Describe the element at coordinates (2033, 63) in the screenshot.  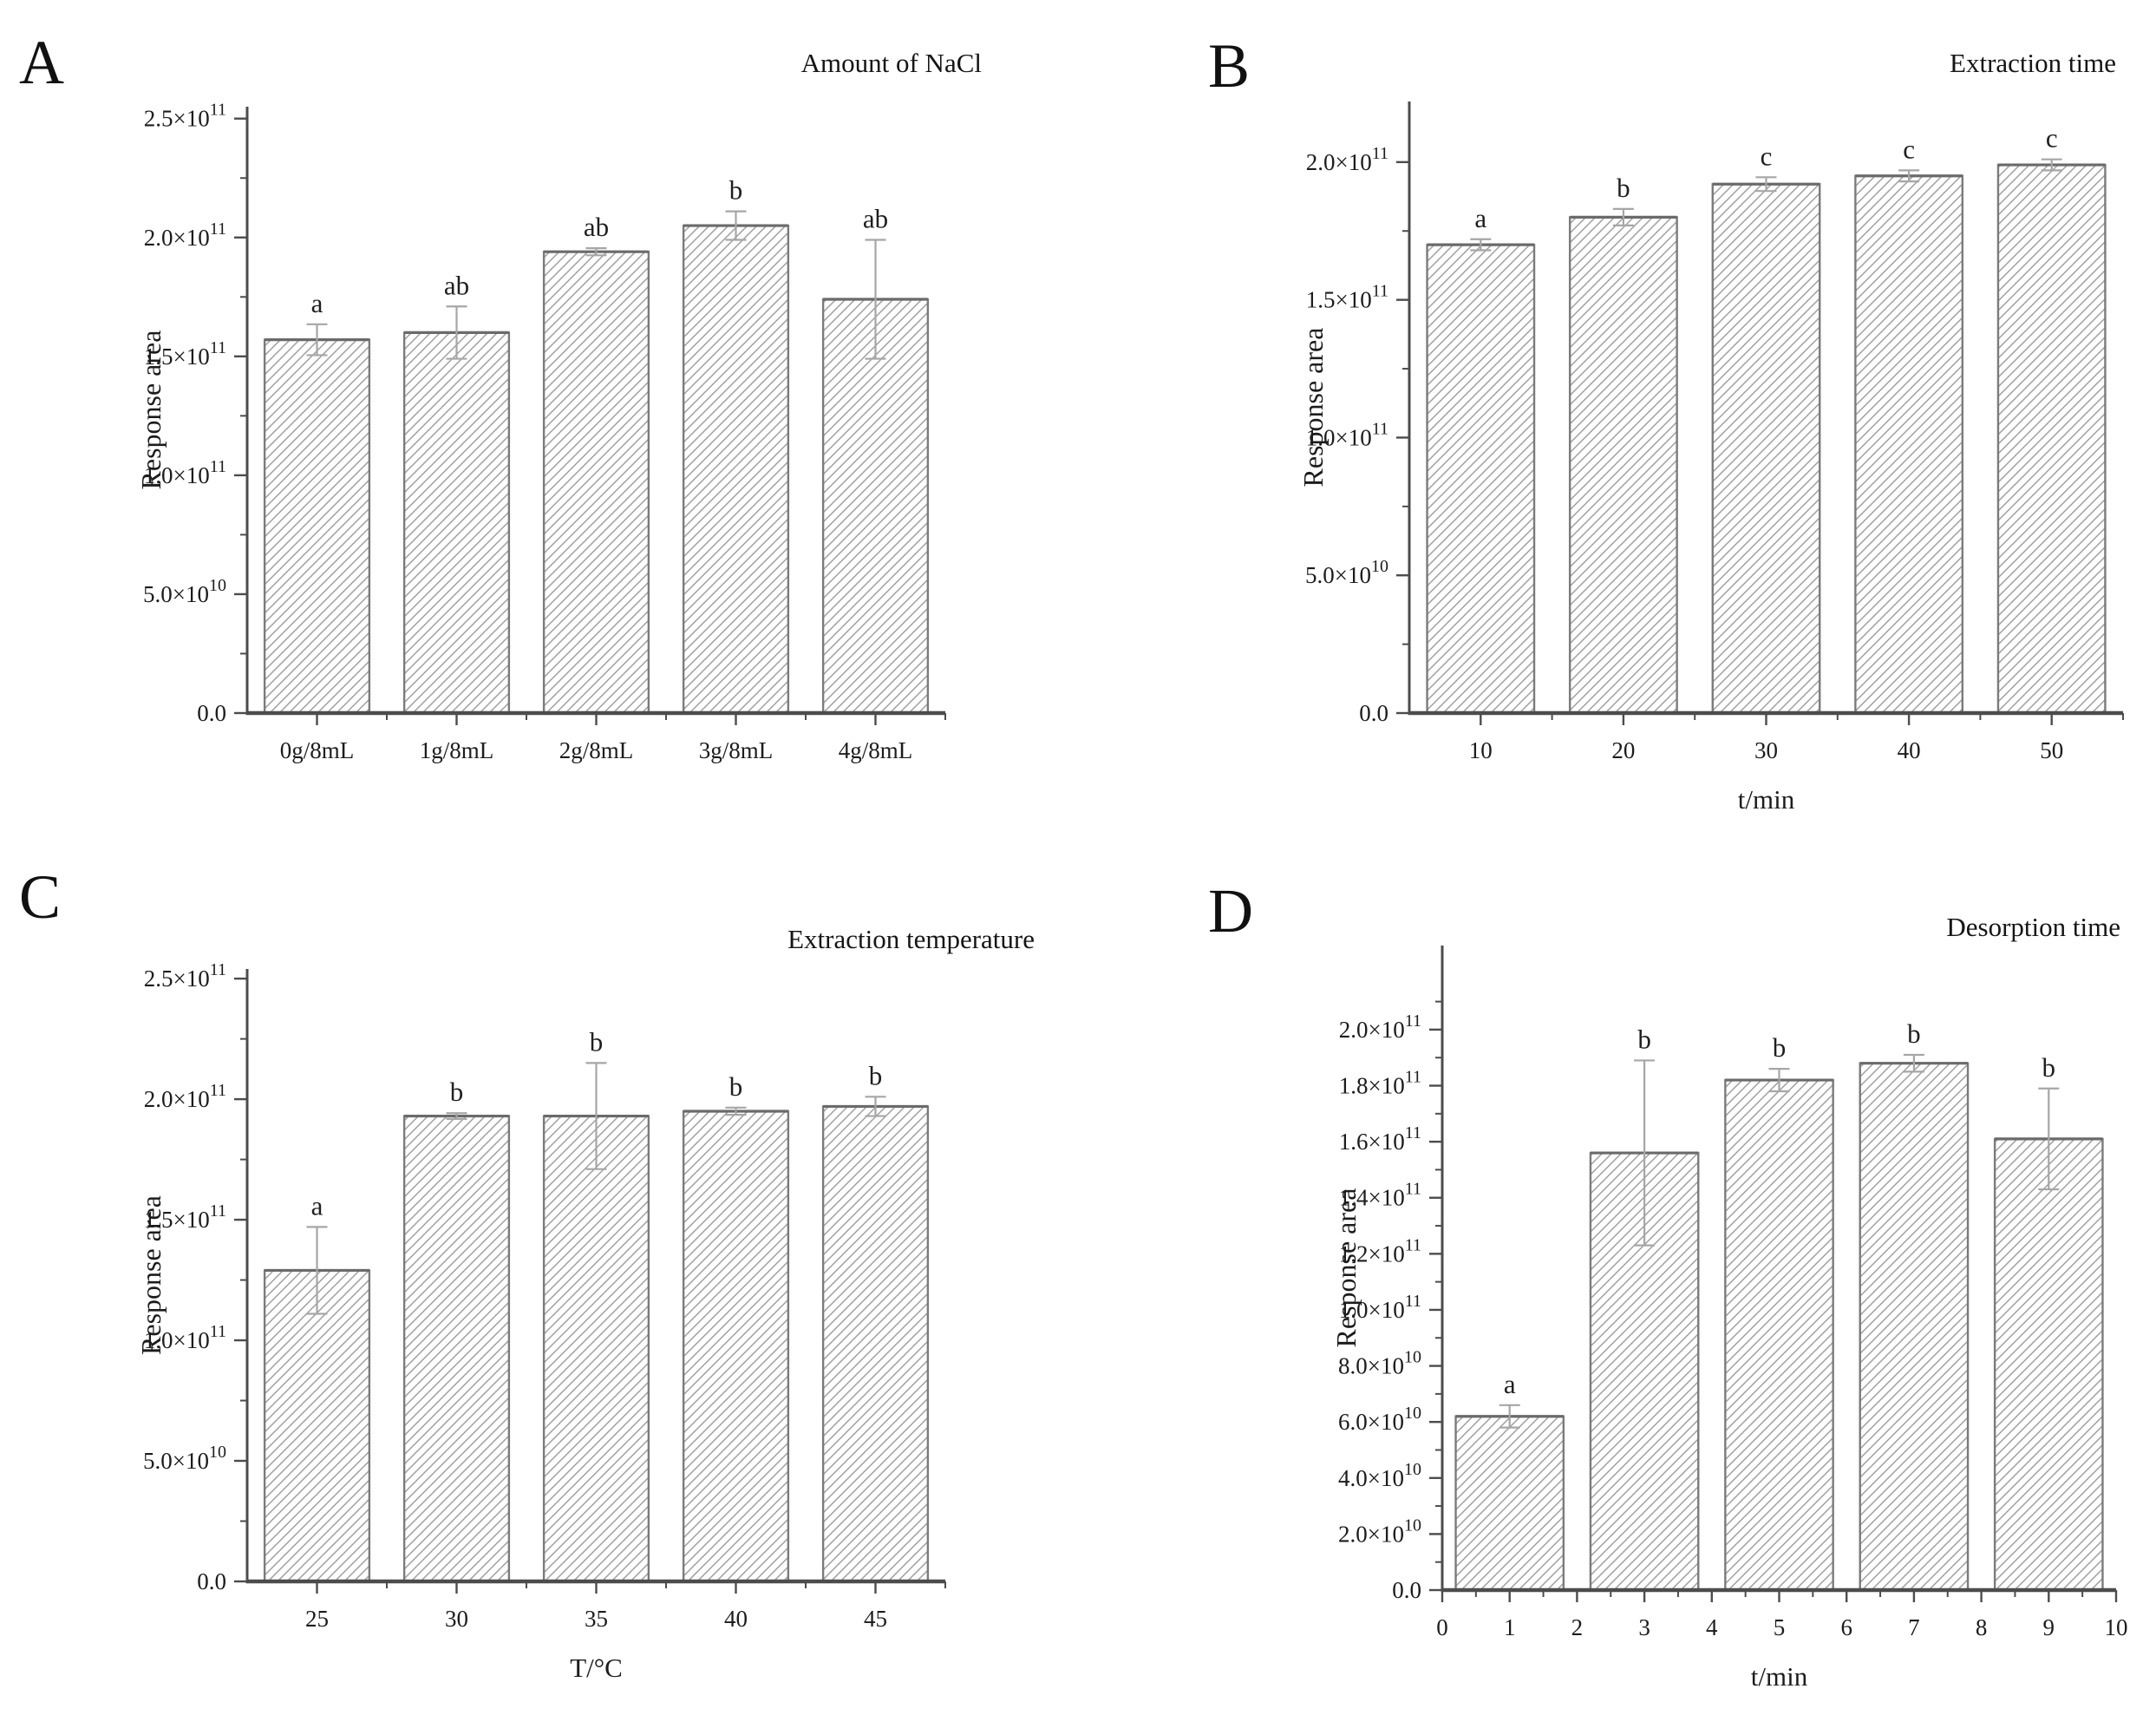
I see `panel-title-b: Extraction time` at that location.